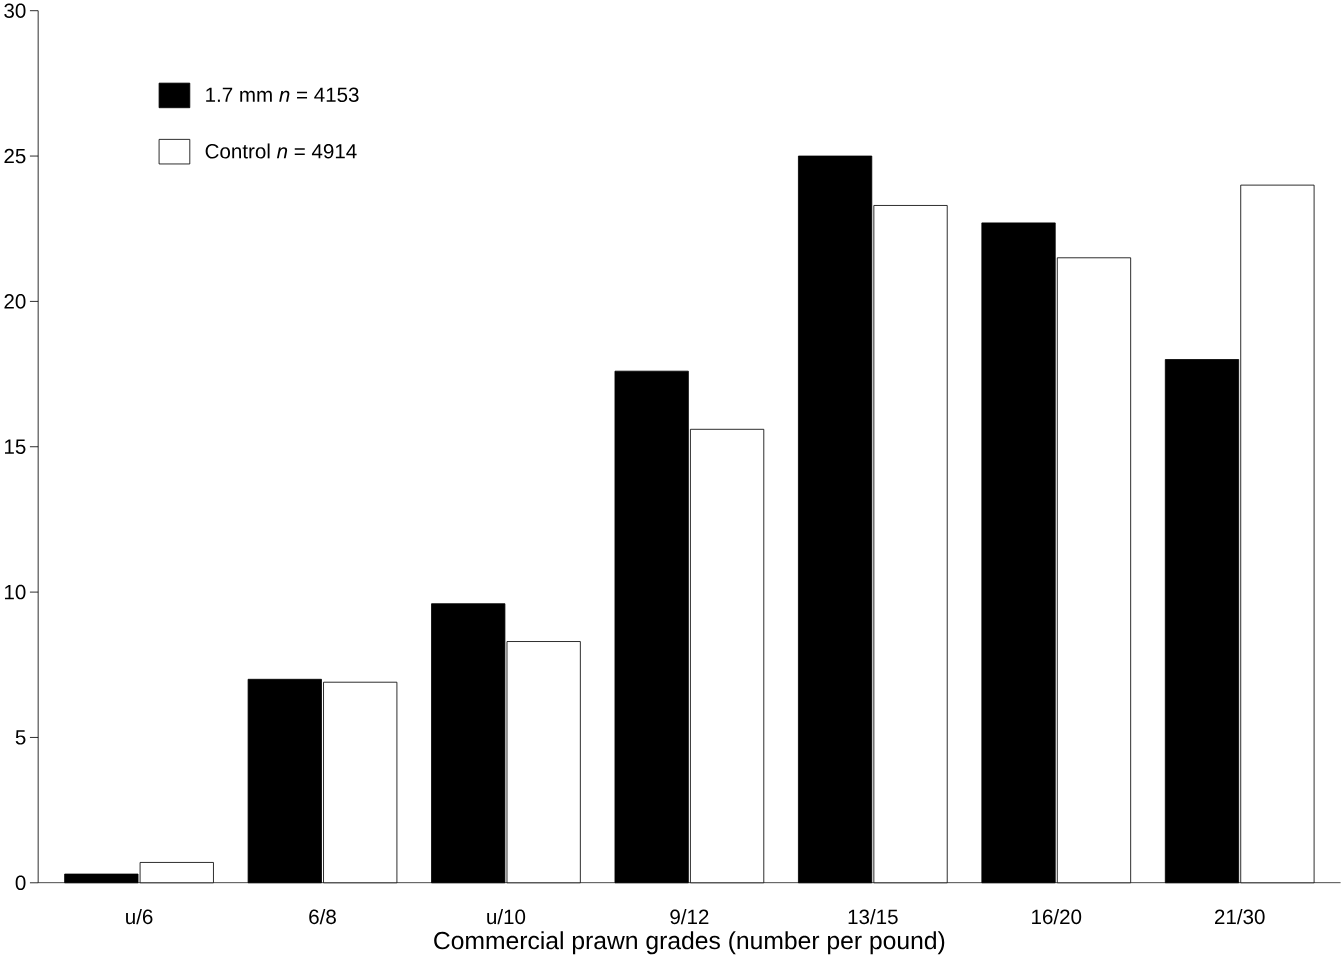 Image resolution: width=1341 pixels, height=958 pixels. I want to click on x-tick-label: u/10, so click(506, 917).